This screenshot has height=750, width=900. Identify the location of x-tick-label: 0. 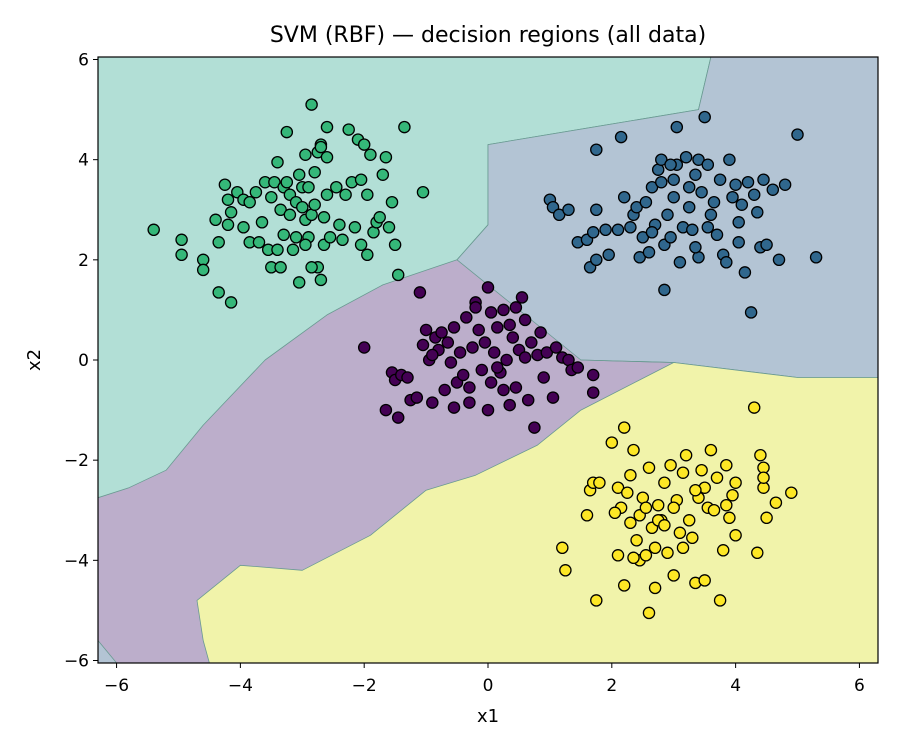
(488, 686).